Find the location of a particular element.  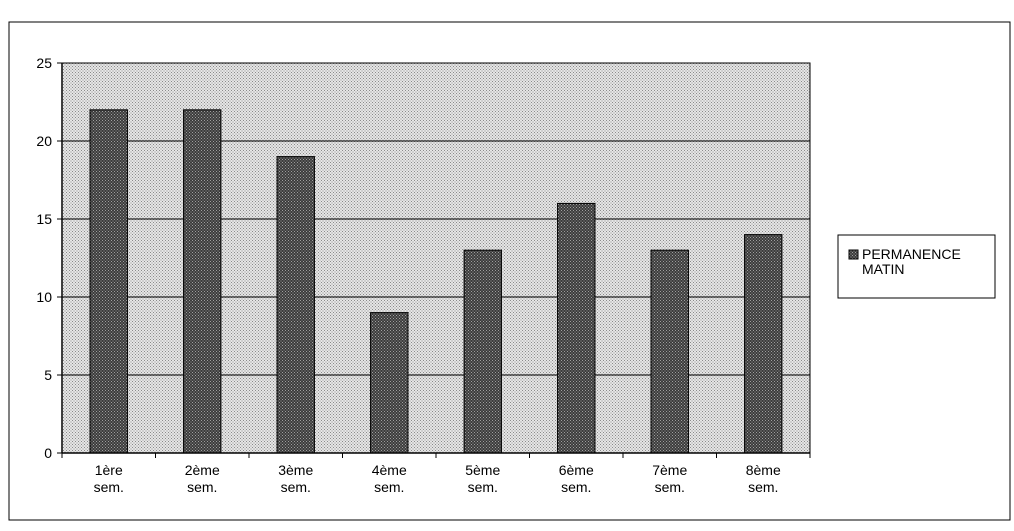

x-tick-label: 8ème is located at coordinates (763, 470).